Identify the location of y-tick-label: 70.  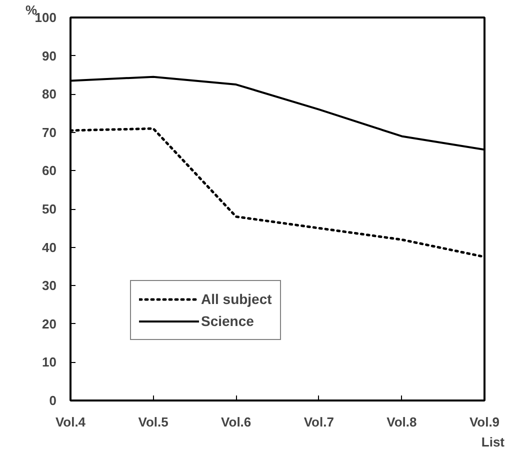
(49, 132).